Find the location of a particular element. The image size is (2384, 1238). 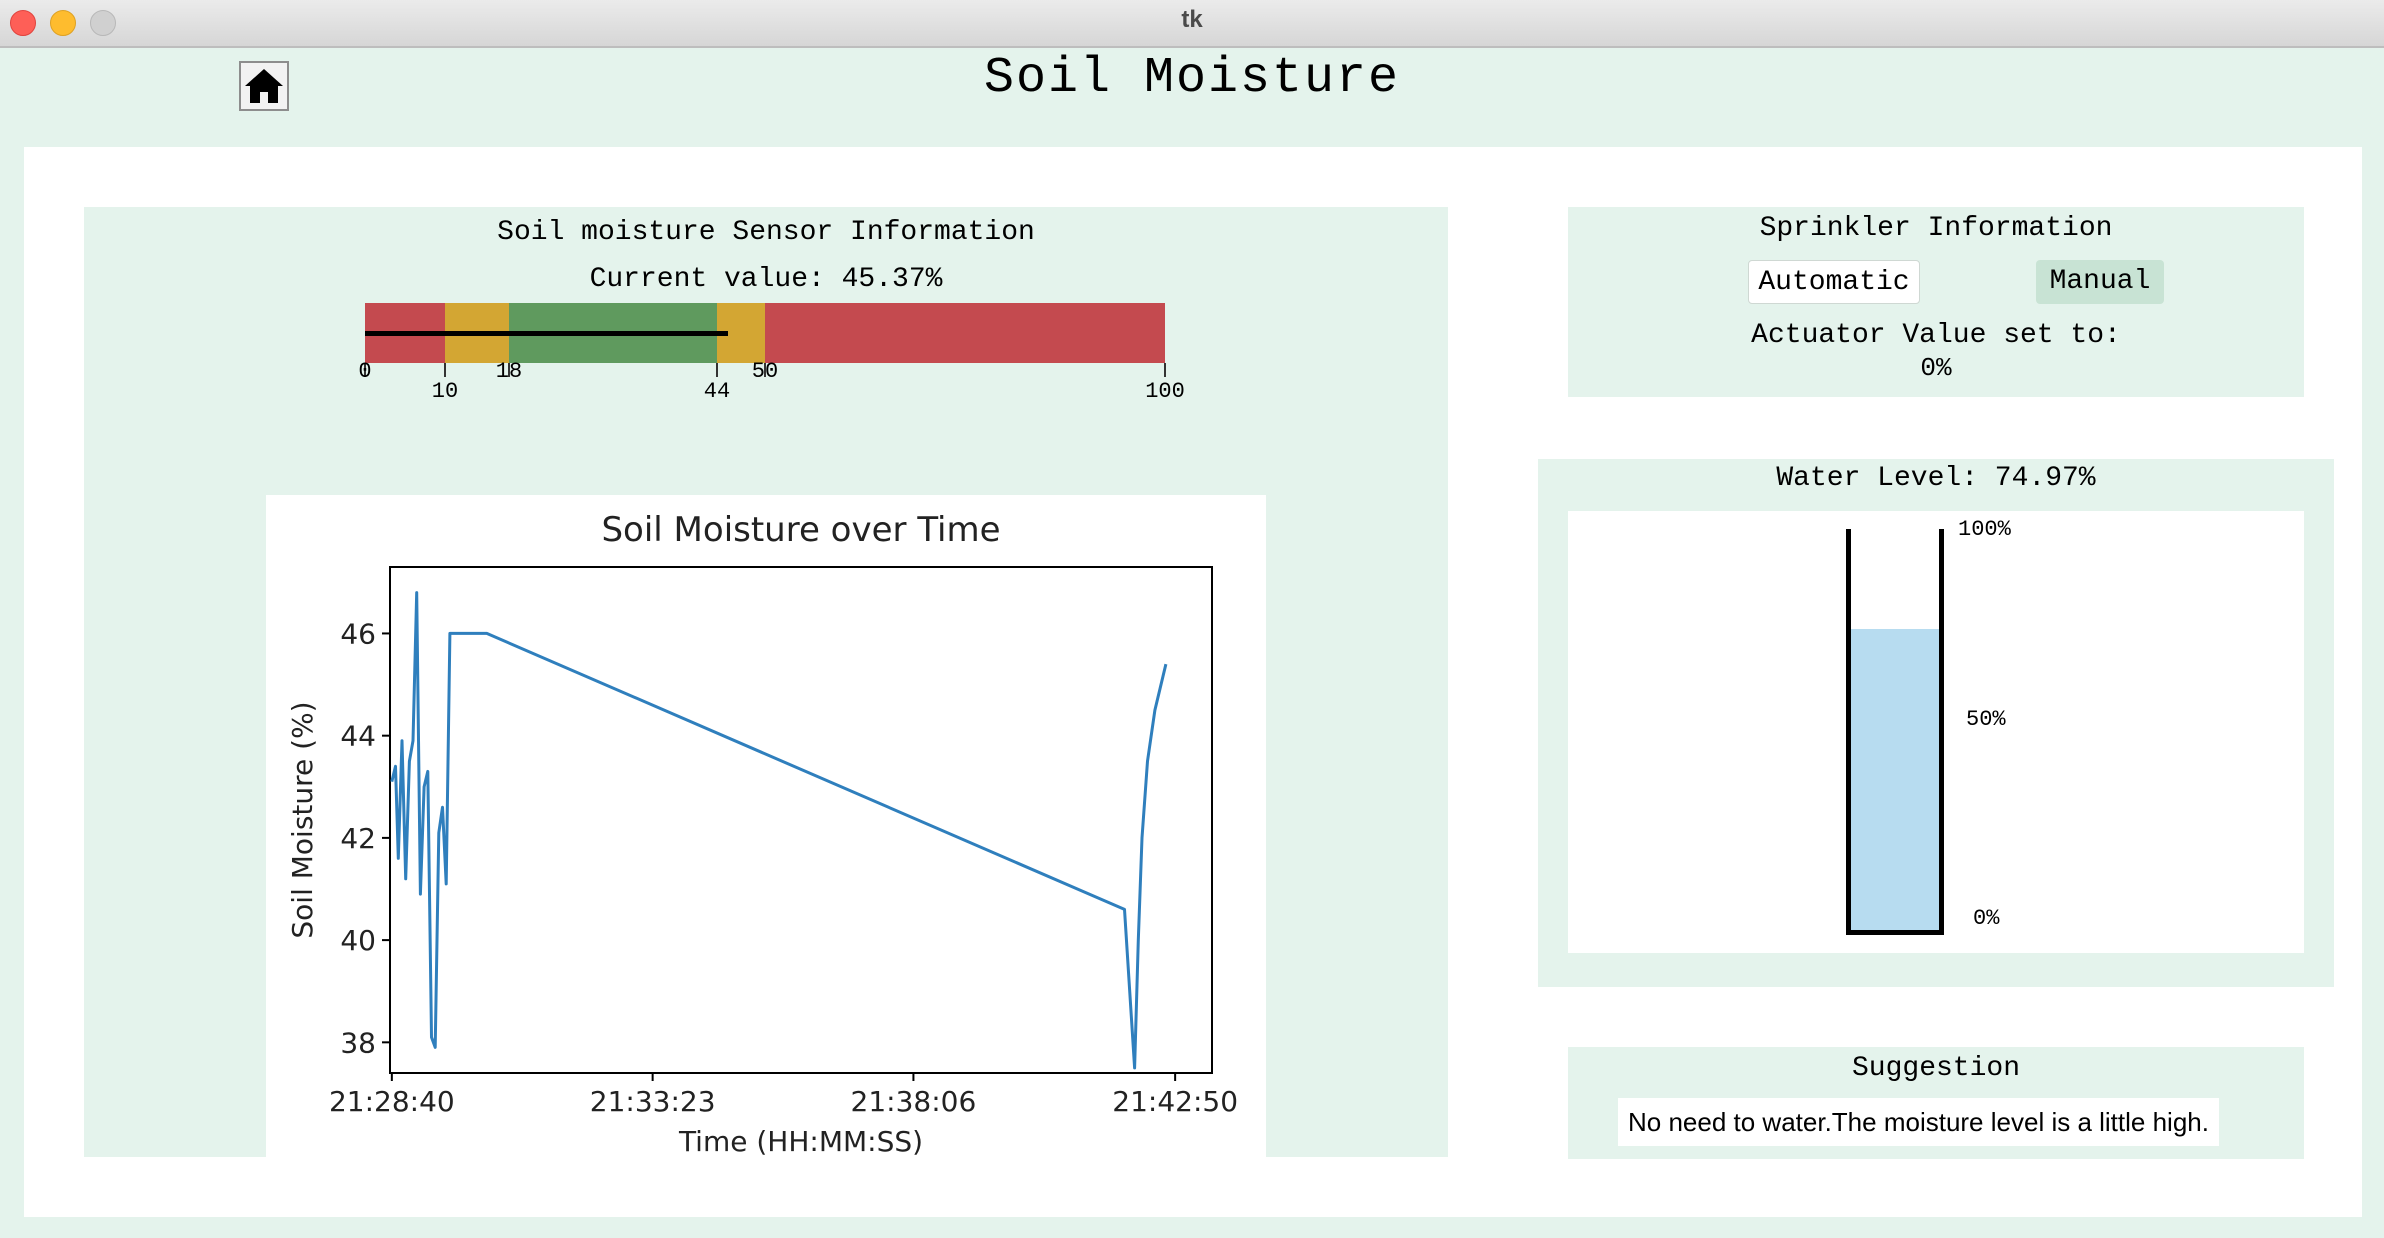

water-level-heading: Water Level: 74.97% is located at coordinates (1936, 478).